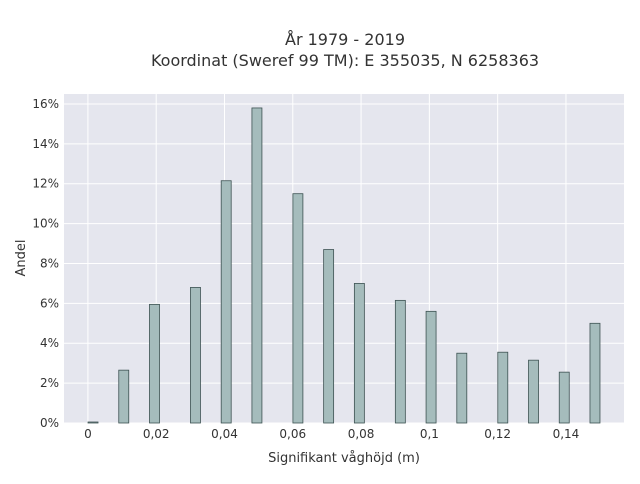  What do you see at coordinates (49, 343) in the screenshot?
I see `y-tick-label-2: 4%` at bounding box center [49, 343].